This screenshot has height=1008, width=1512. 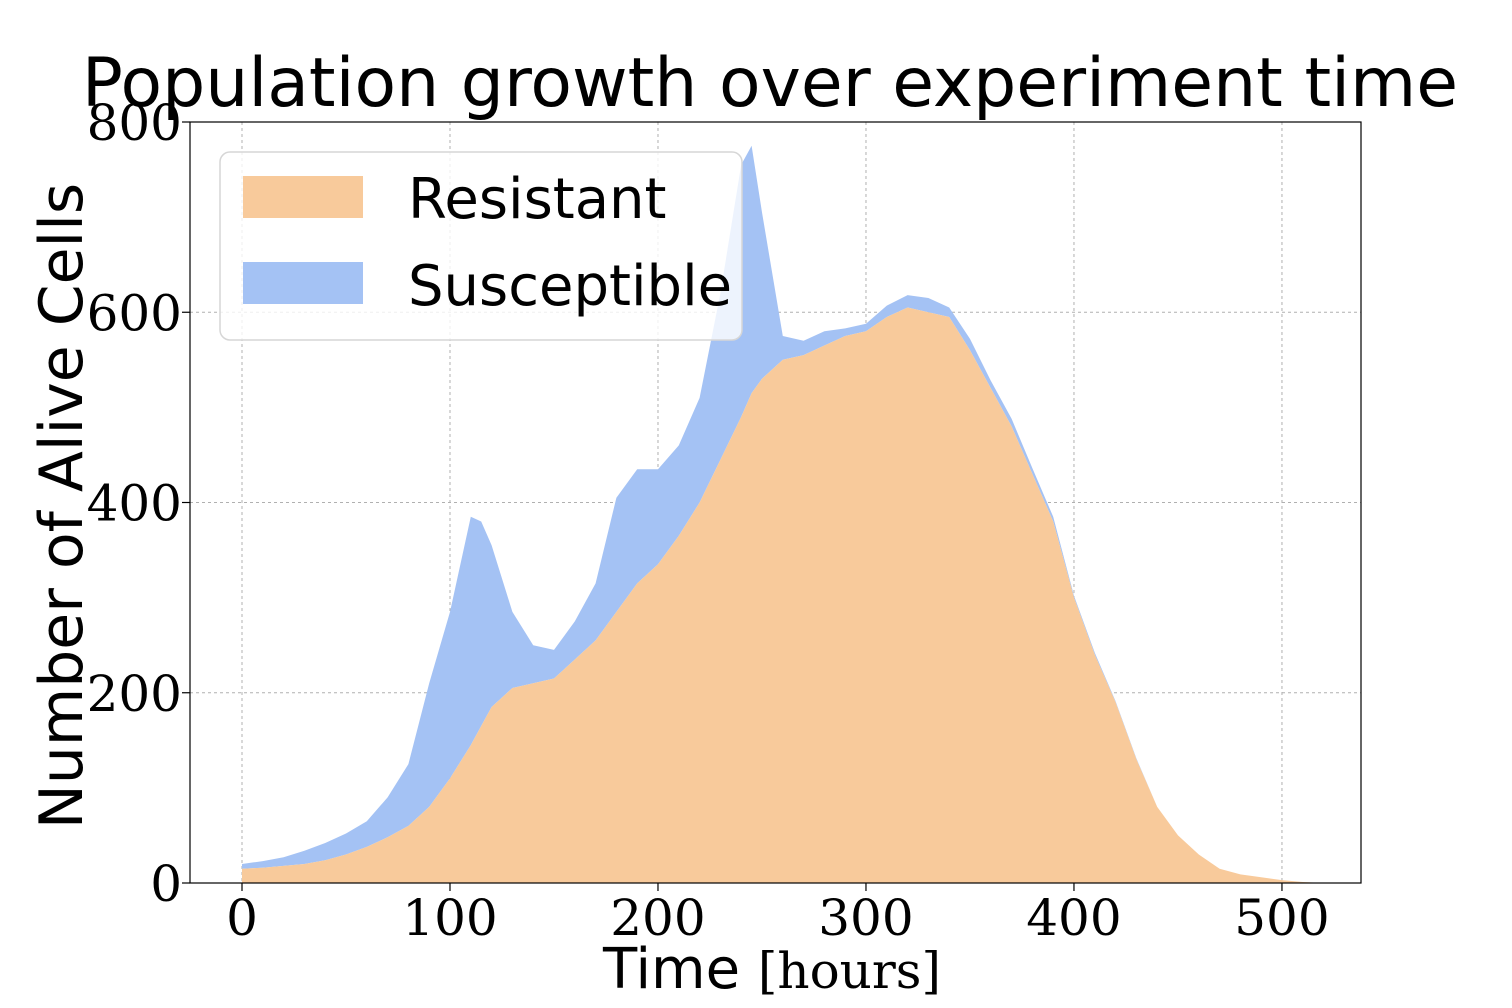 I want to click on legend: Resistant Susceptible, so click(x=481, y=246).